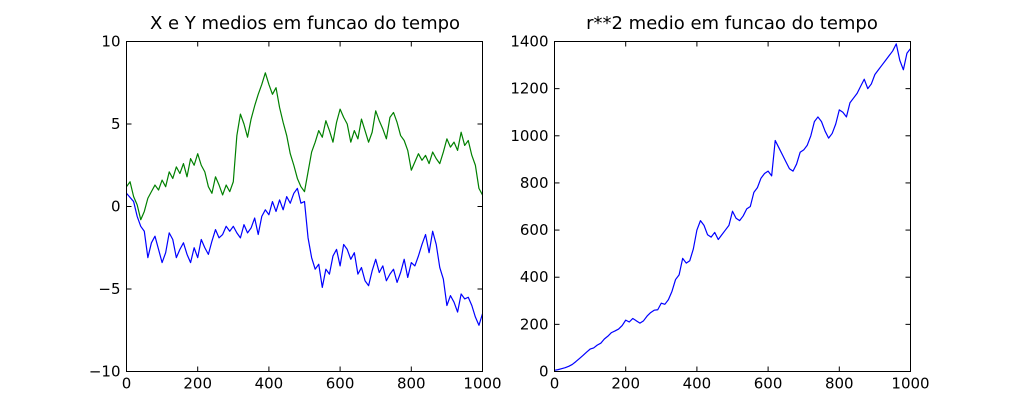 This screenshot has width=1012, height=412. Describe the element at coordinates (105, 372) in the screenshot. I see `y-tick-label: −10` at that location.